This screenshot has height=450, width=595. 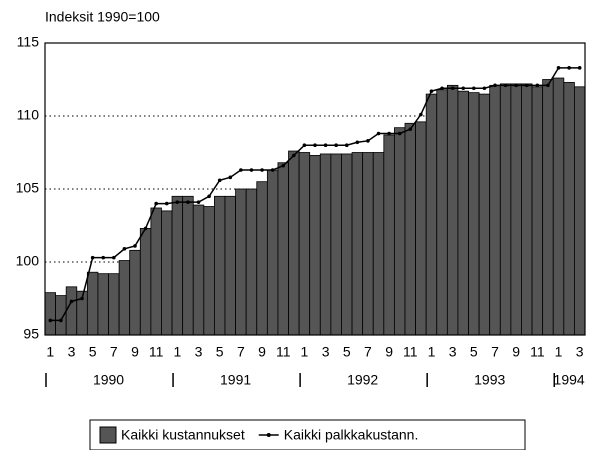 What do you see at coordinates (351, 435) in the screenshot?
I see `legend-label: Kaikki palkkakustann.` at bounding box center [351, 435].